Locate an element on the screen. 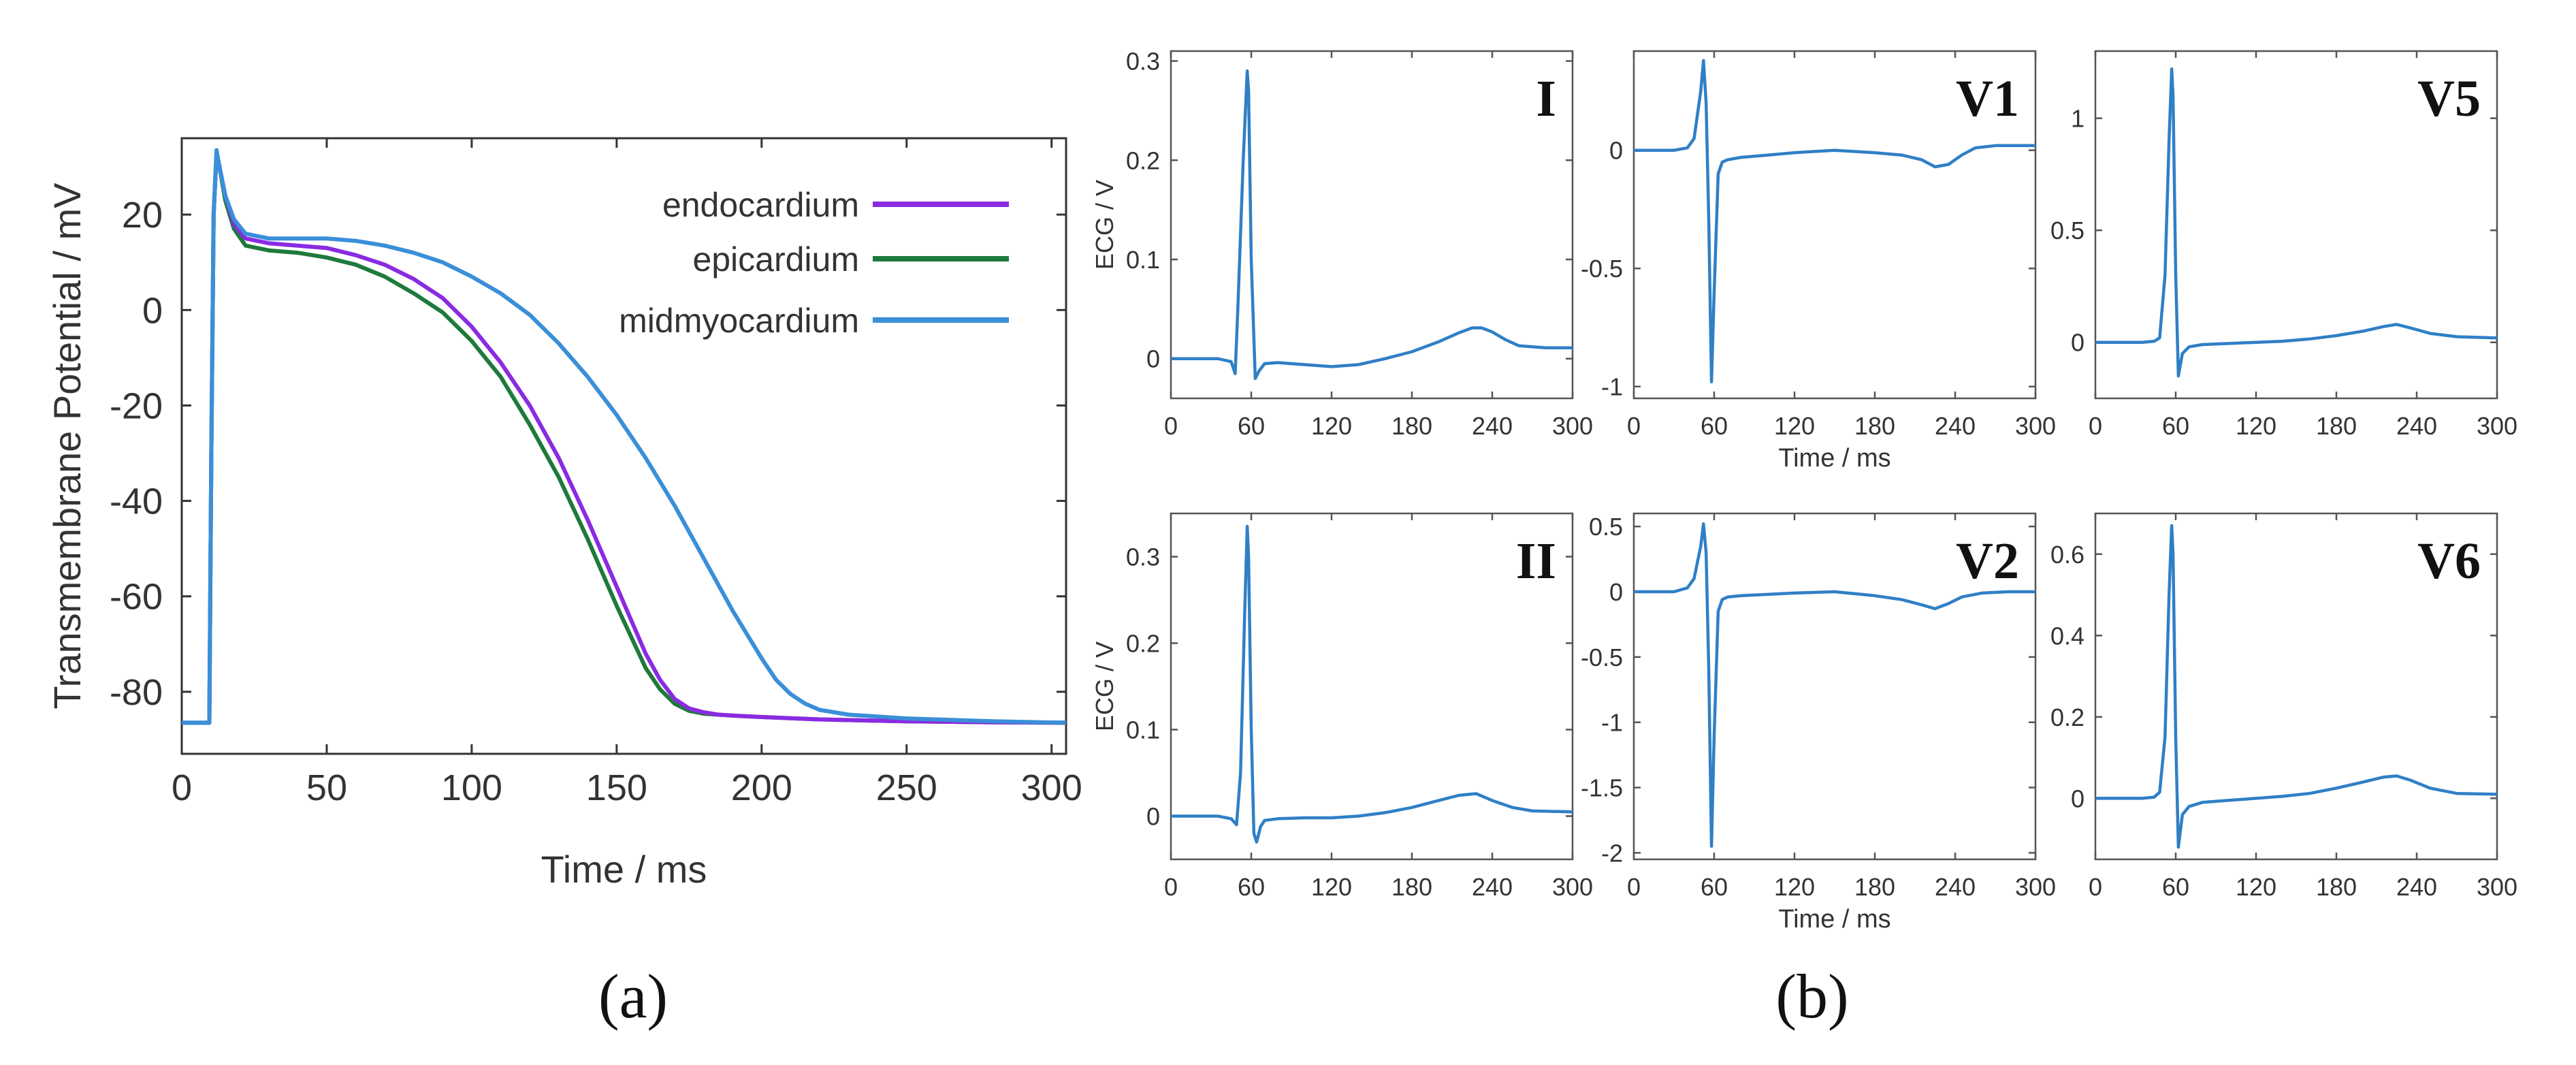 This screenshot has height=1065, width=2576. lead-label-V5: V5 is located at coordinates (2449, 98).